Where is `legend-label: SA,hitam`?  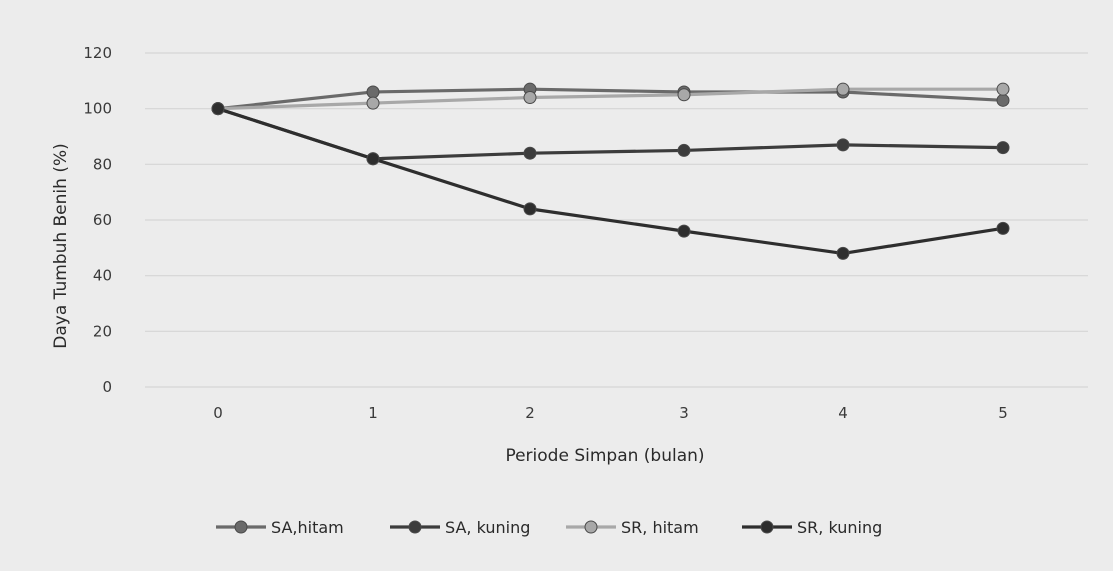
legend-label: SA,hitam is located at coordinates (307, 527).